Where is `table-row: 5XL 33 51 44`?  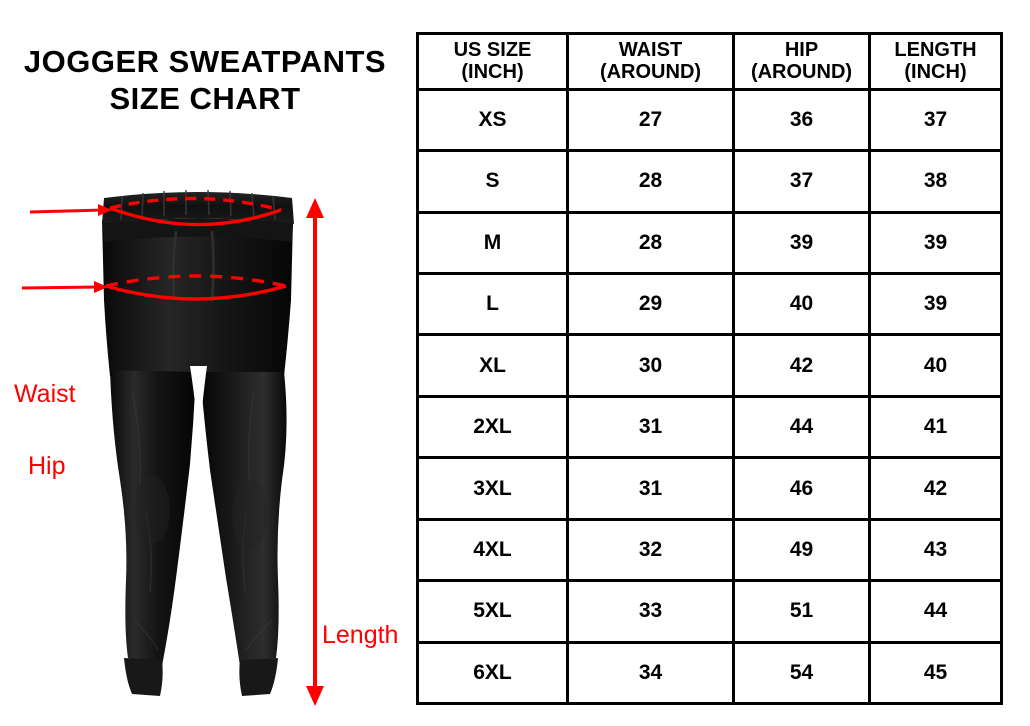 table-row: 5XL 33 51 44 is located at coordinates (709, 611).